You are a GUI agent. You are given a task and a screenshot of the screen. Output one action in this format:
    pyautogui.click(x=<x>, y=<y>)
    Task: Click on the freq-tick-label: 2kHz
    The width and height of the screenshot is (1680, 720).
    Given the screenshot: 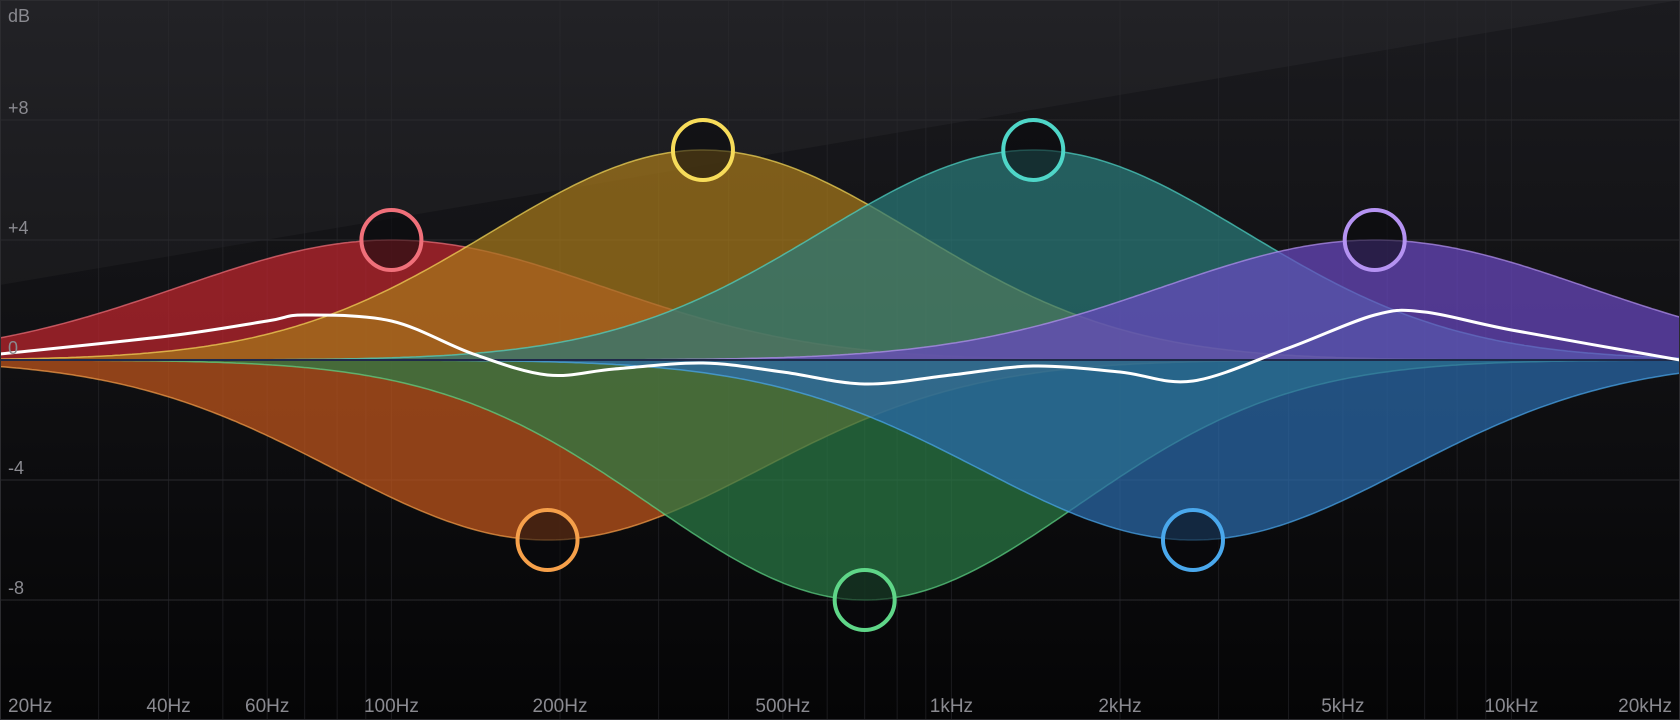 What is the action you would take?
    pyautogui.click(x=1119, y=706)
    